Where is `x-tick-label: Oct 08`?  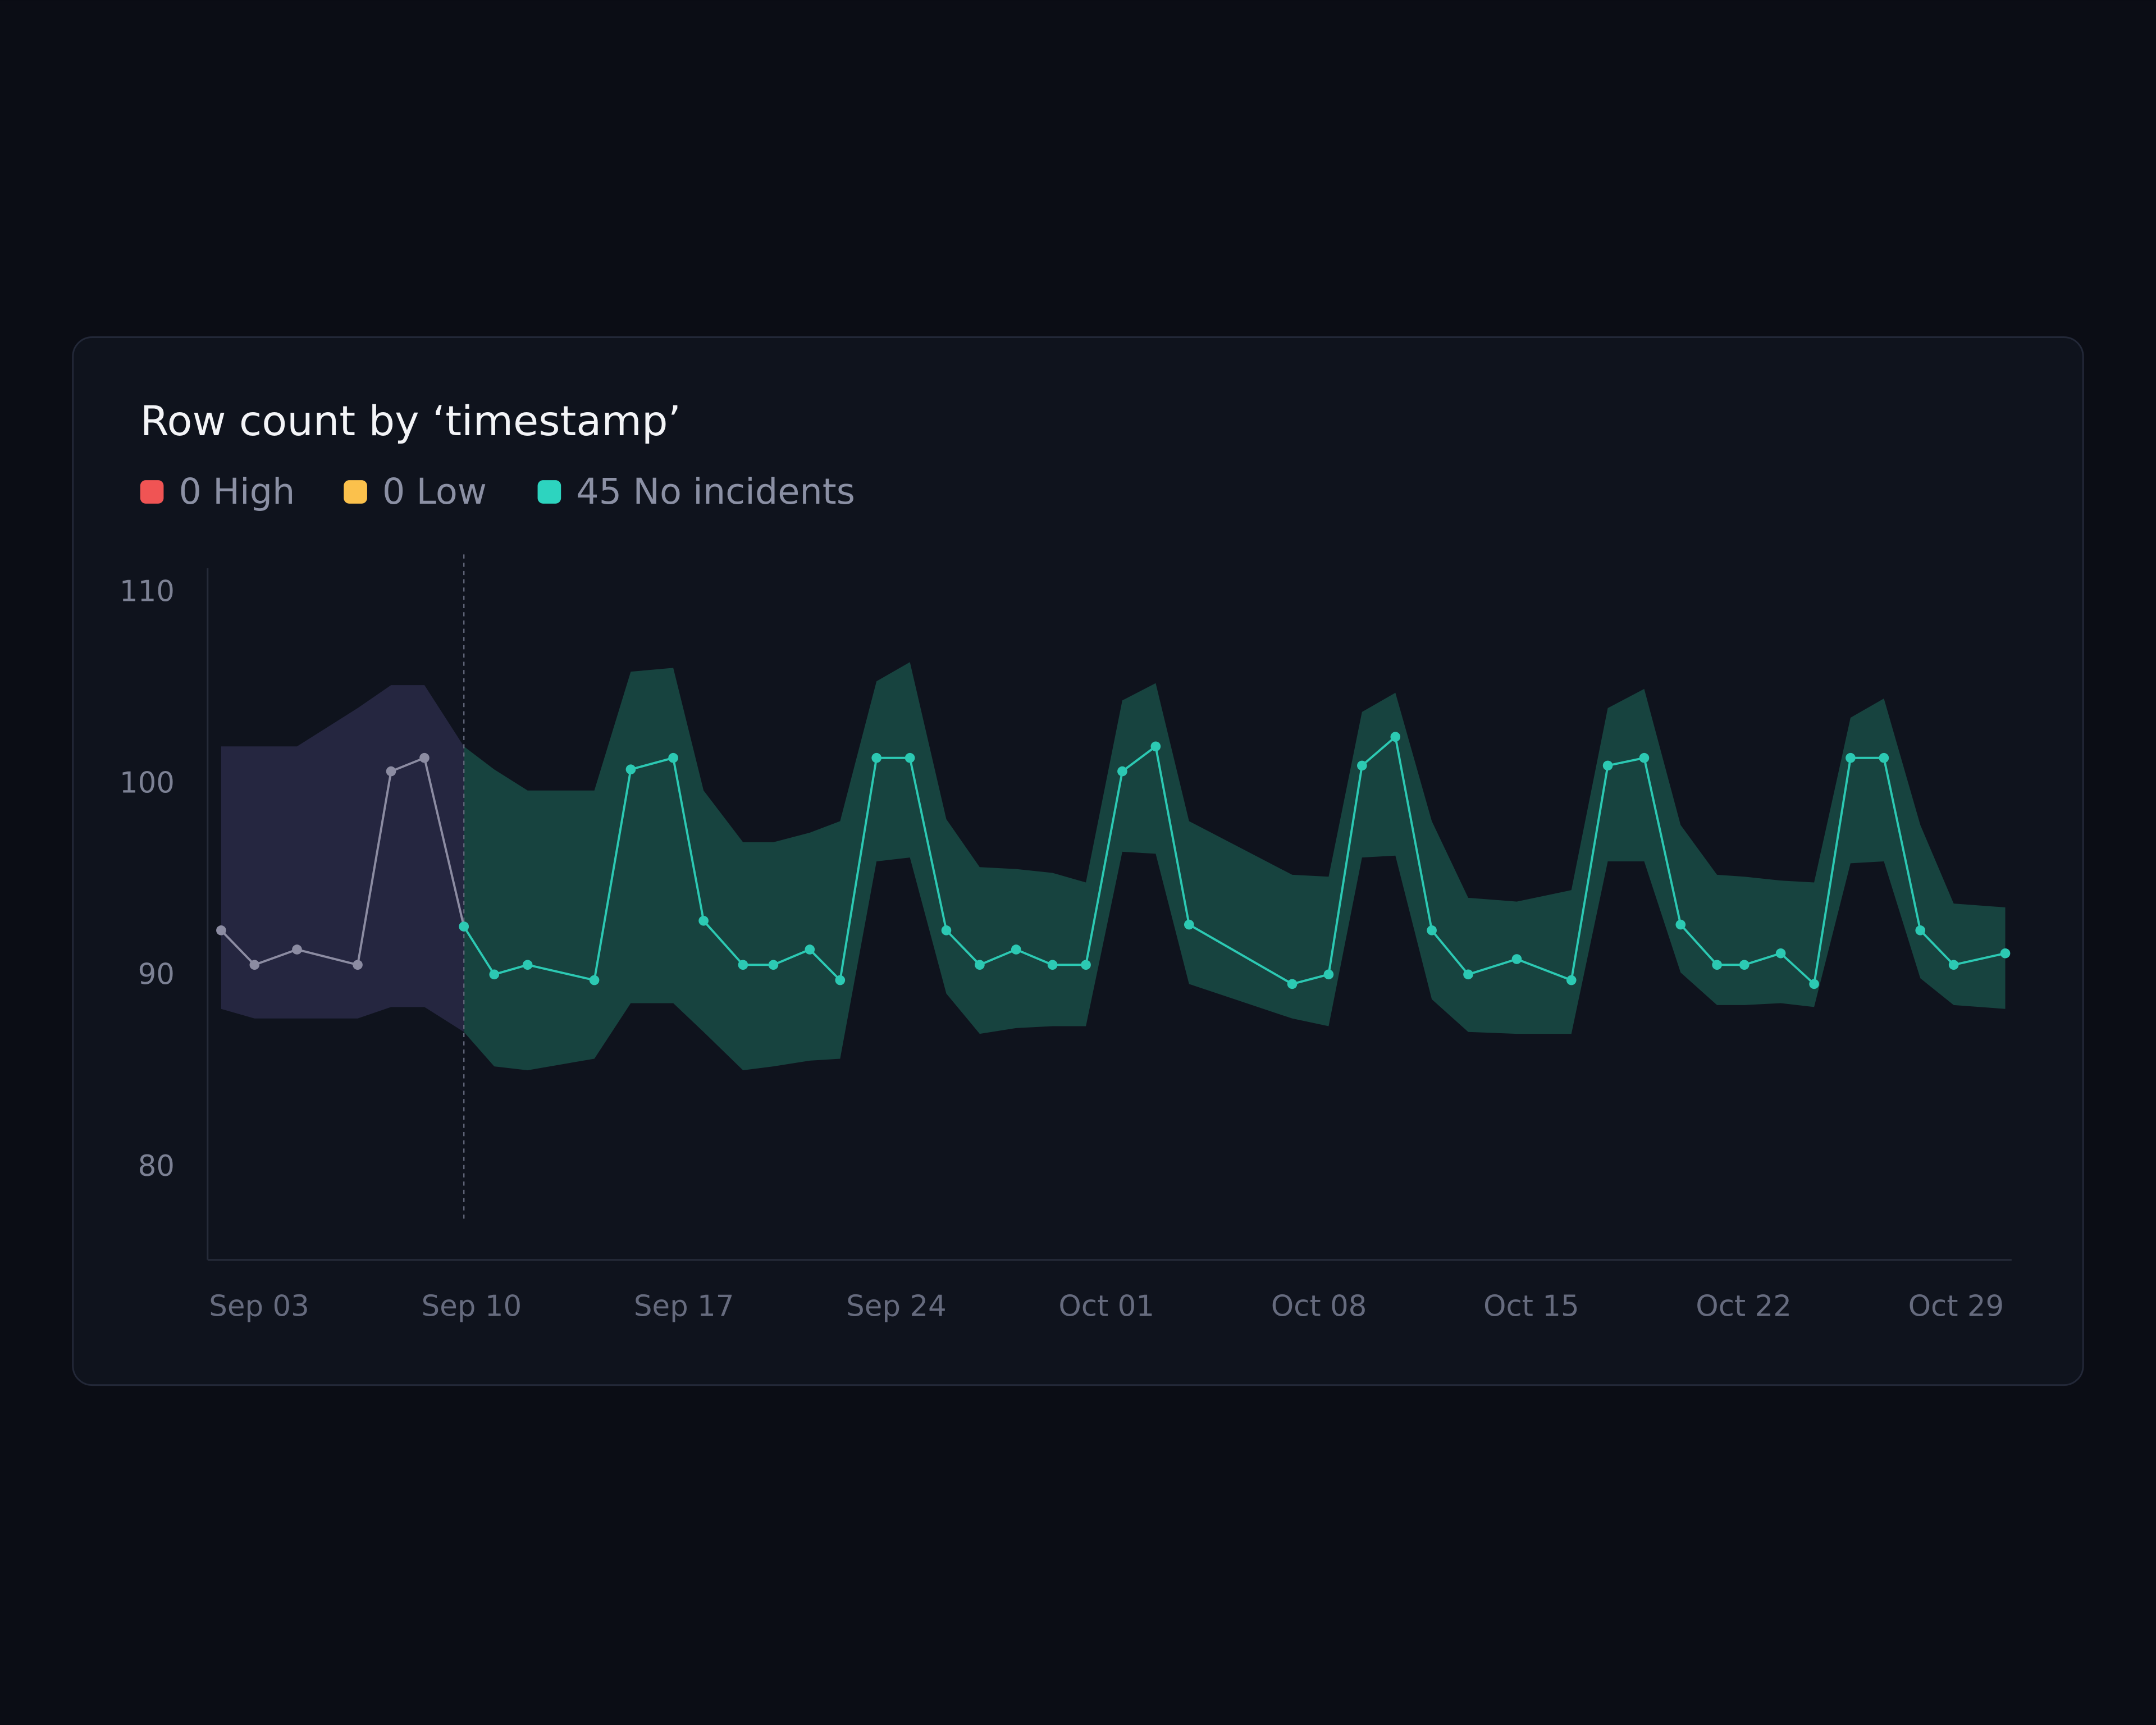 x-tick-label: Oct 08 is located at coordinates (1319, 1306).